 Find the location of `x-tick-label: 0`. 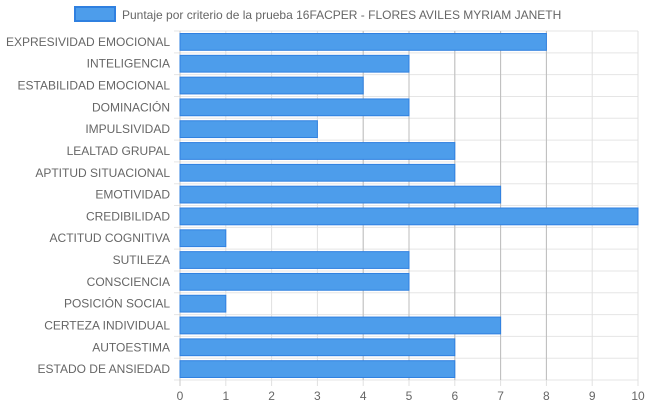

x-tick-label: 0 is located at coordinates (180, 396).